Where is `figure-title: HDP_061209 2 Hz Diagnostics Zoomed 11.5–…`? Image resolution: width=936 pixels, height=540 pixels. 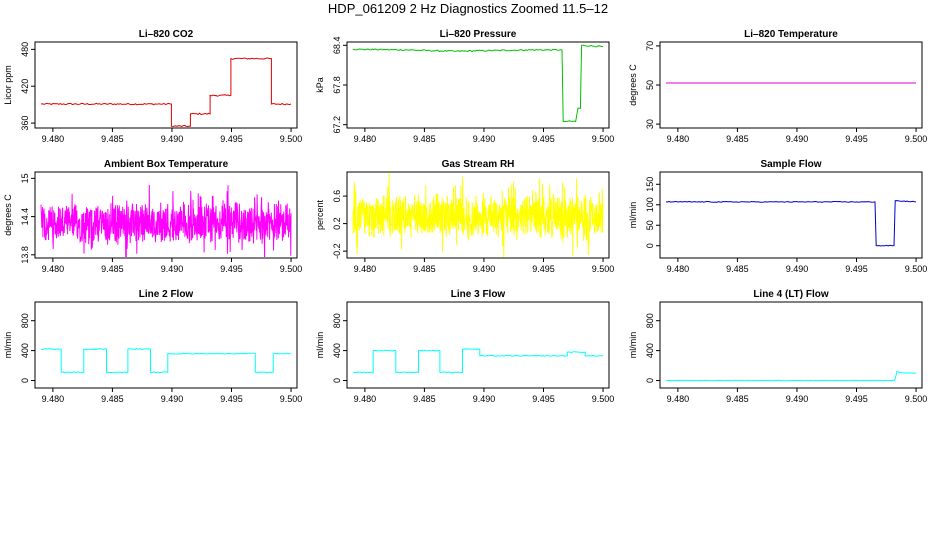
figure-title: HDP_061209 2 Hz Diagnostics Zoomed 11.5–… is located at coordinates (468, 8).